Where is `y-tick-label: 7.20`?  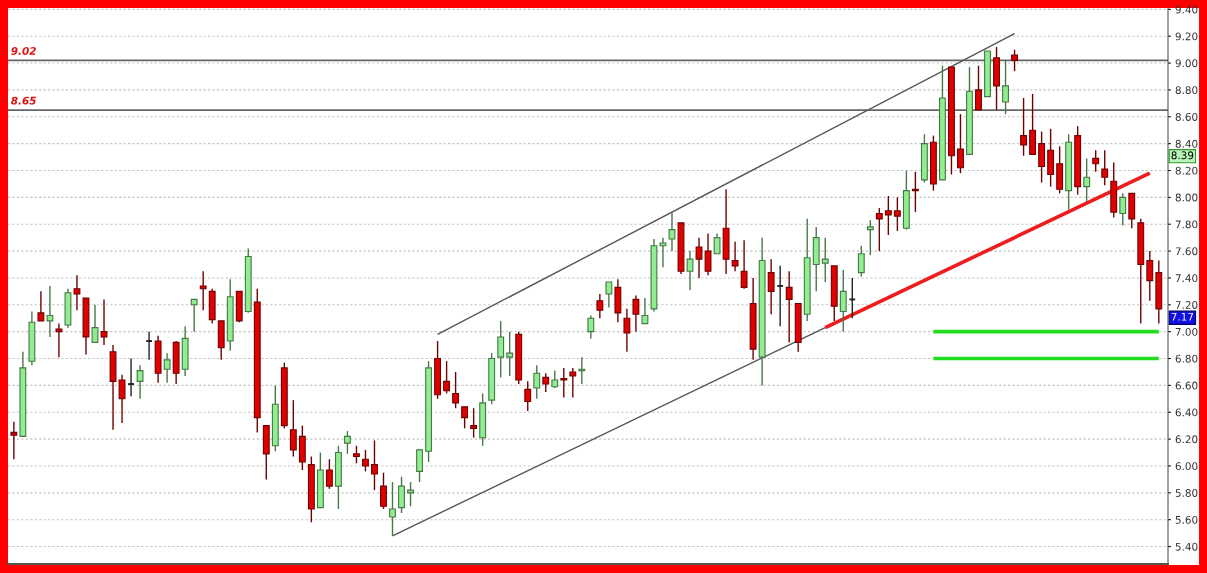
y-tick-label: 7.20 is located at coordinates (1186, 305).